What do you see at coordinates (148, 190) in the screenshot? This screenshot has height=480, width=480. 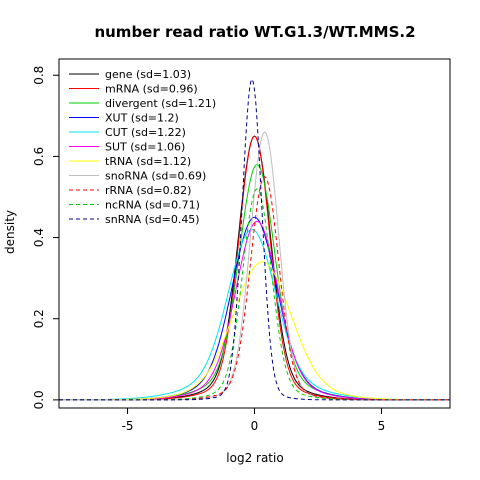 I see `legend-entry: rRNA (sd=0.82)` at bounding box center [148, 190].